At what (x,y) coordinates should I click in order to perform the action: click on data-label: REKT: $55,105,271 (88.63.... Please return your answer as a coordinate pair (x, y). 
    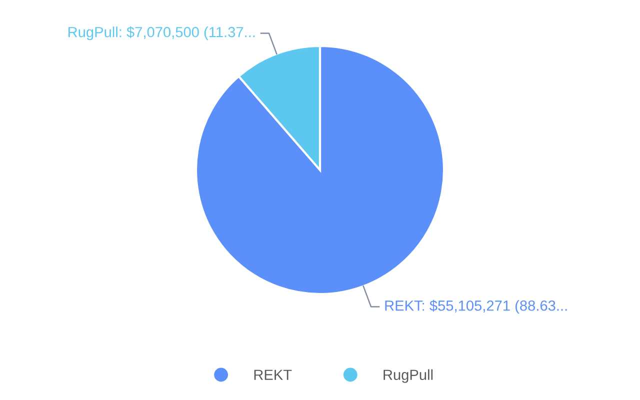
    Looking at the image, I should click on (476, 307).